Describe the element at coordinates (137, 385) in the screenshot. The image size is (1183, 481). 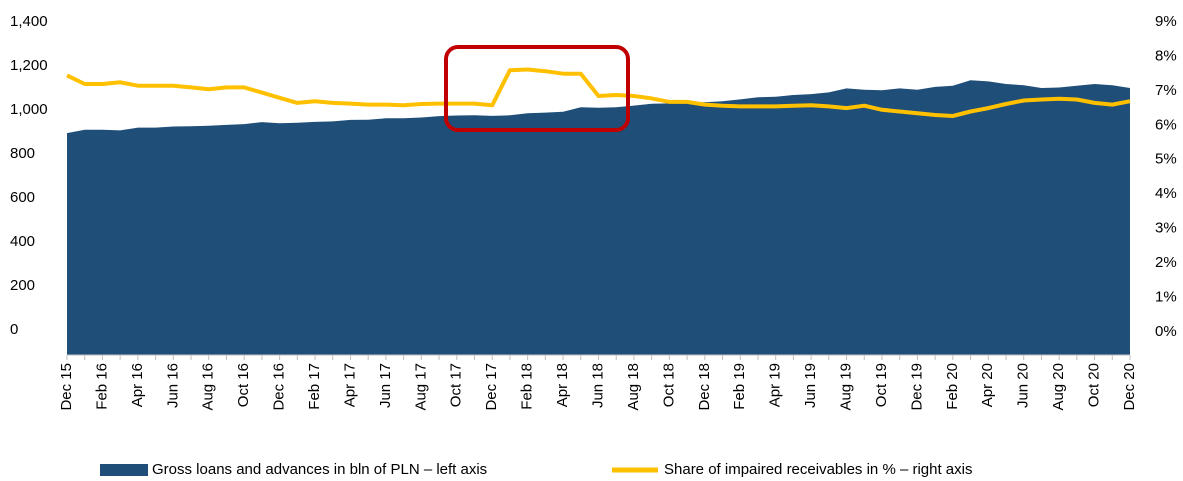
I see `x-tick-label: Apr 16` at that location.